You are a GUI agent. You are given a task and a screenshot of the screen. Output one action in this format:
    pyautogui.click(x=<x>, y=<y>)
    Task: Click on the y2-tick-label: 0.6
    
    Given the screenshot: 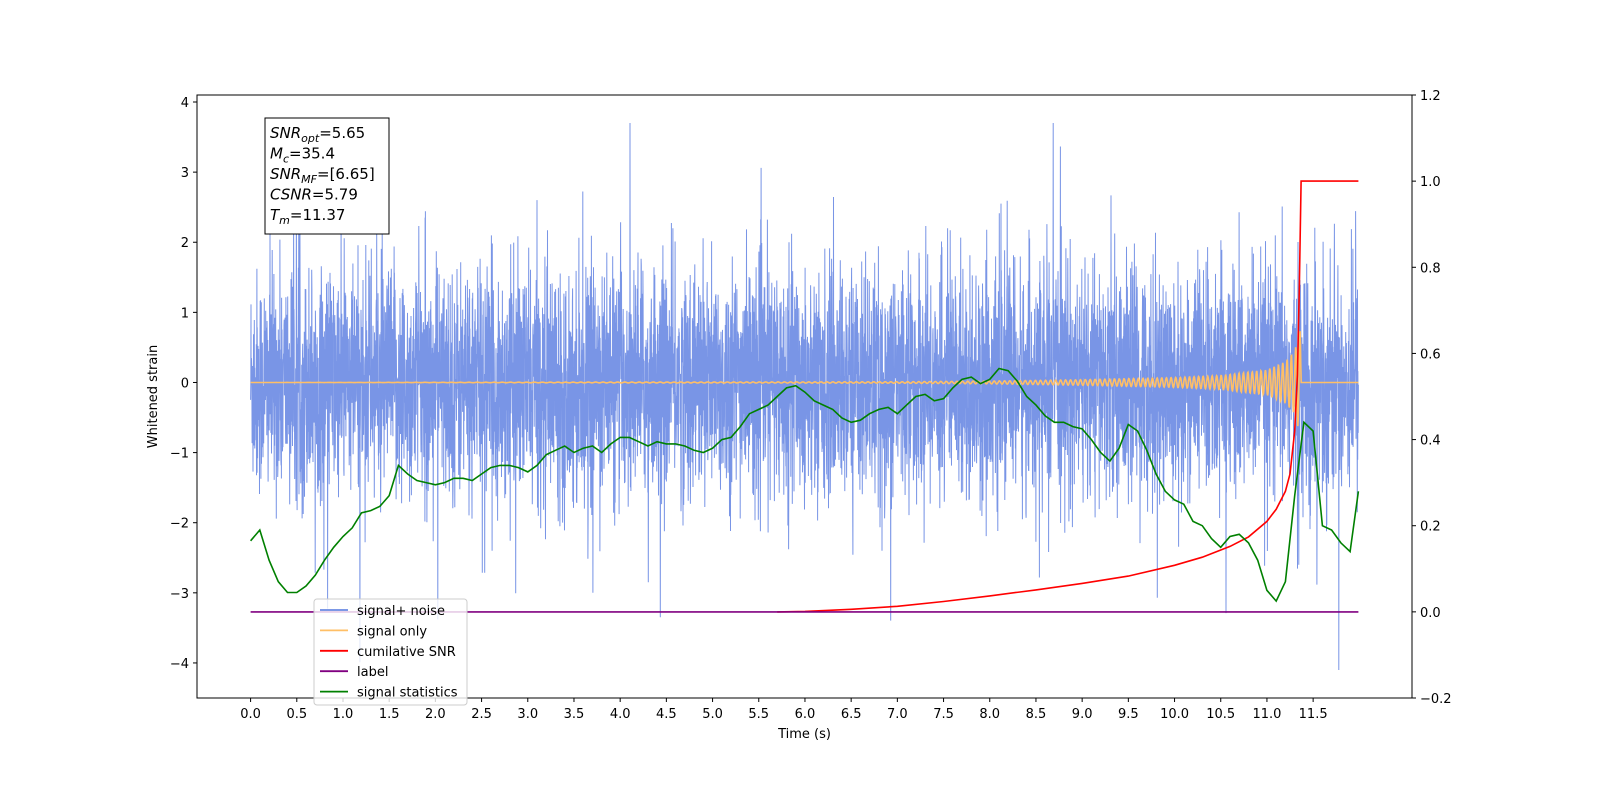 What is the action you would take?
    pyautogui.click(x=1430, y=354)
    